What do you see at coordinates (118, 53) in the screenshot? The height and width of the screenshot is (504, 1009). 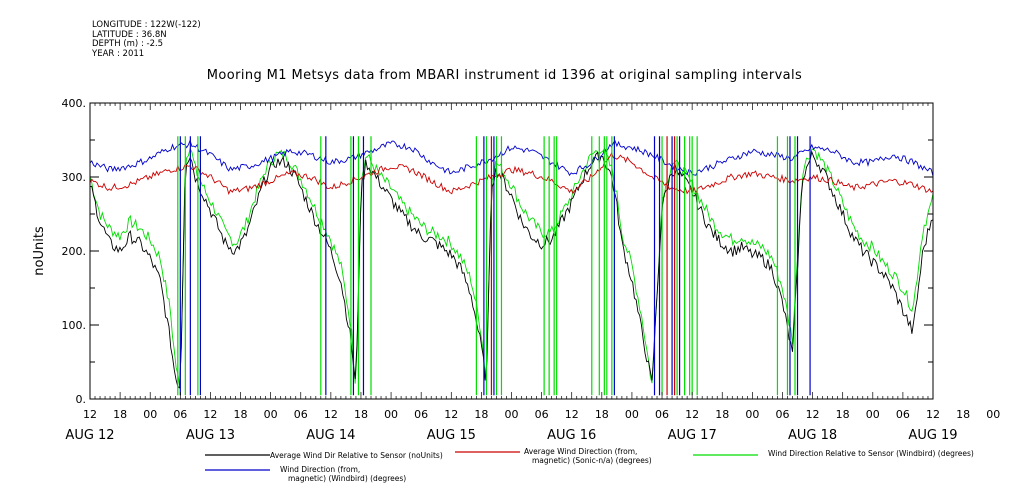 I see `year-label: YEAR : 2011` at bounding box center [118, 53].